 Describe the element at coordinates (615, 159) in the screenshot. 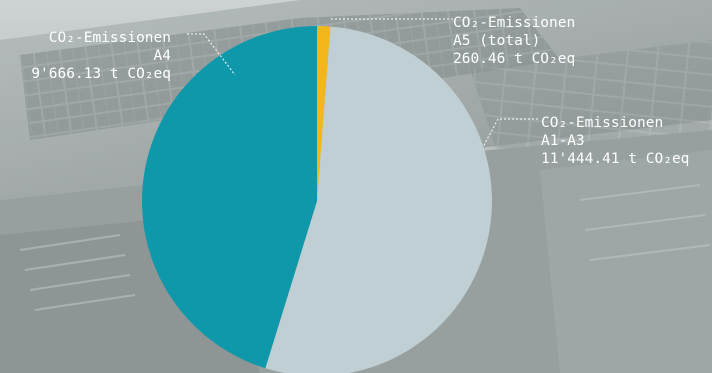

I see `slice-label-line: 11'444.41 t CO₂eq` at that location.